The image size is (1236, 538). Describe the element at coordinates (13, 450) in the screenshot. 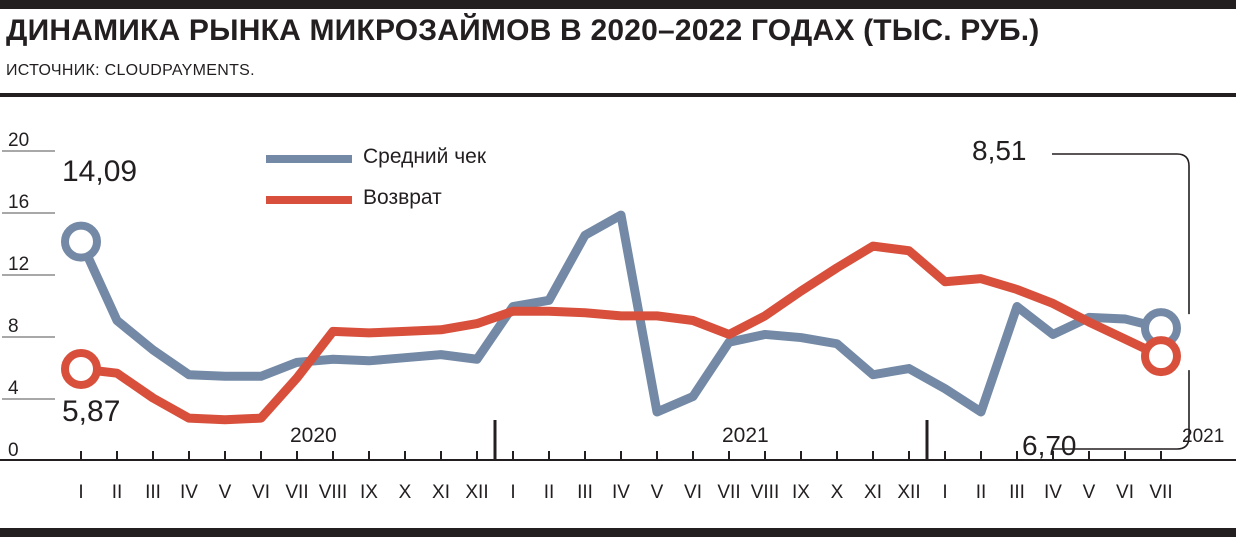

I see `y-axis-label: 0` at that location.